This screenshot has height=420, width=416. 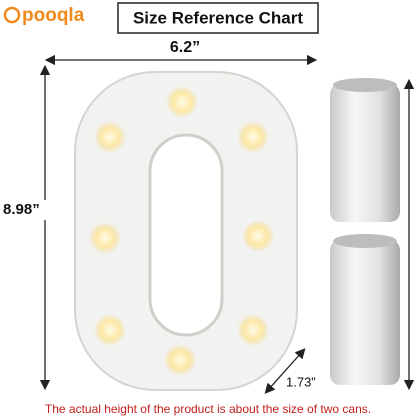 I want to click on label-bg, so click(x=25, y=210).